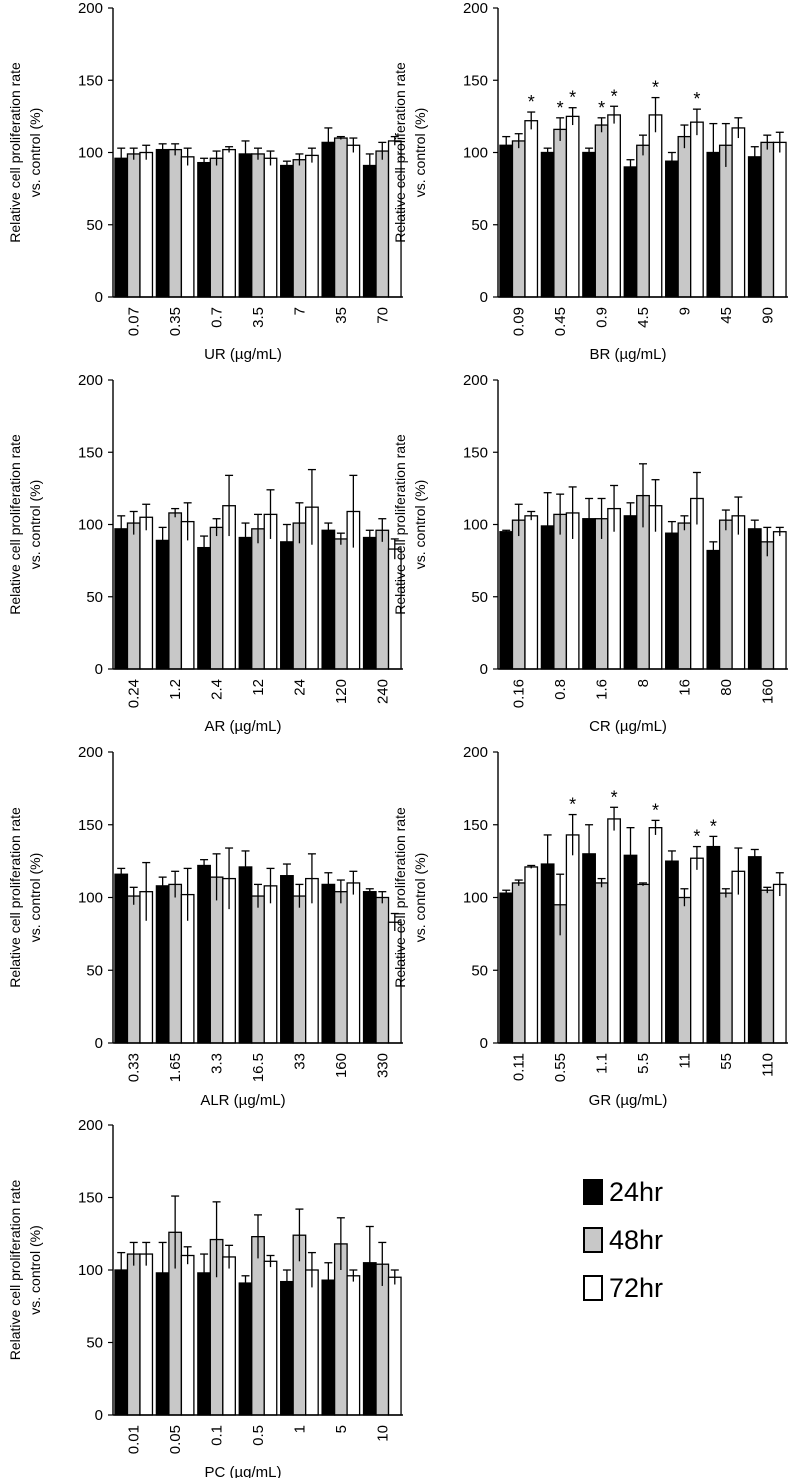 The height and width of the screenshot is (1478, 792). What do you see at coordinates (175, 689) in the screenshot?
I see `x-tick-label: 1.2` at bounding box center [175, 689].